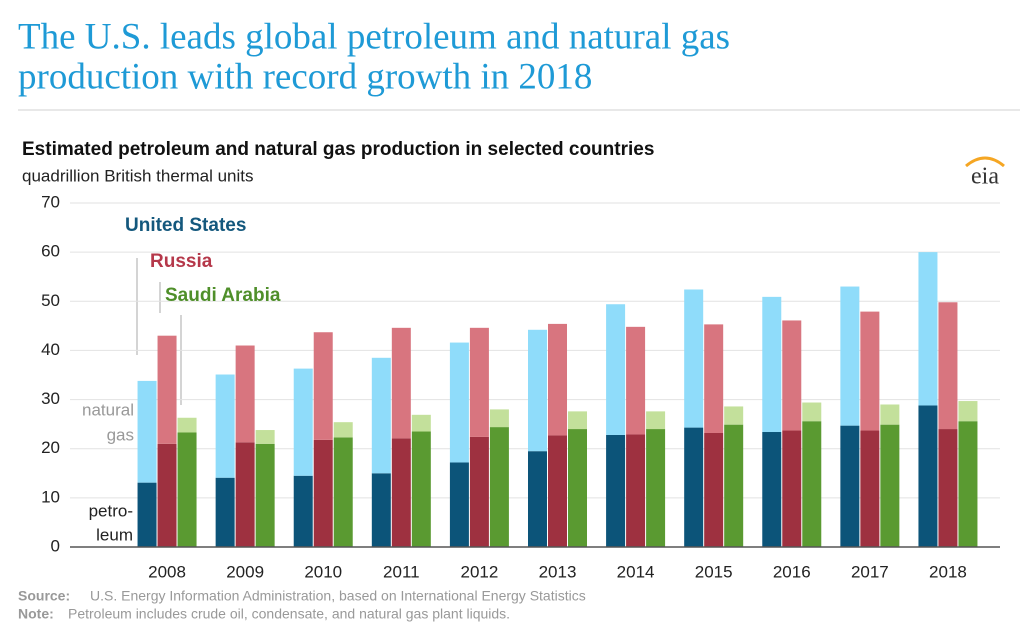 The height and width of the screenshot is (627, 1024). Describe the element at coordinates (401, 571) in the screenshot. I see `x-tick-label: 2011` at that location.